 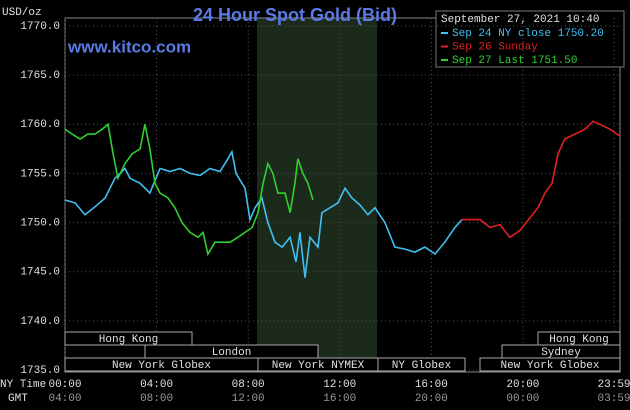 I want to click on x2-tick-label: 08:00, so click(x=156, y=399).